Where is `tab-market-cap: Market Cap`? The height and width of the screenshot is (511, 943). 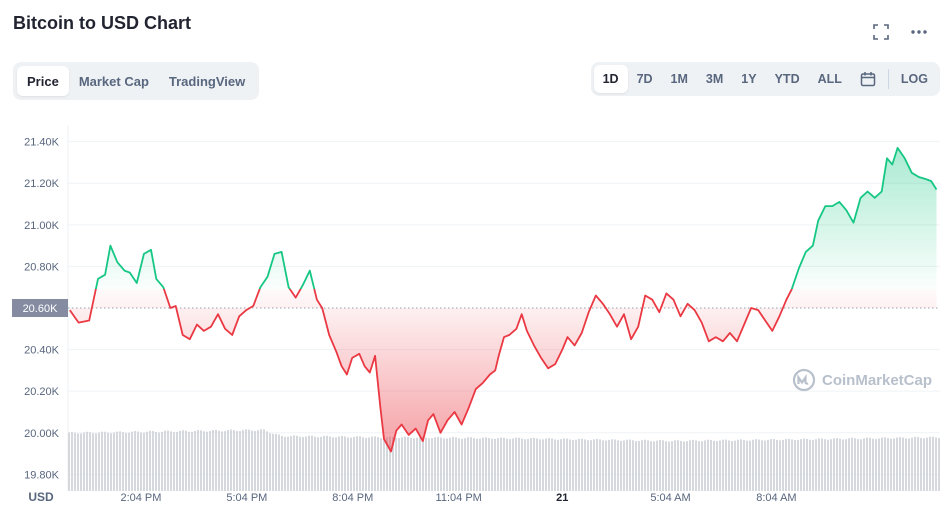
tab-market-cap: Market Cap is located at coordinates (113, 81).